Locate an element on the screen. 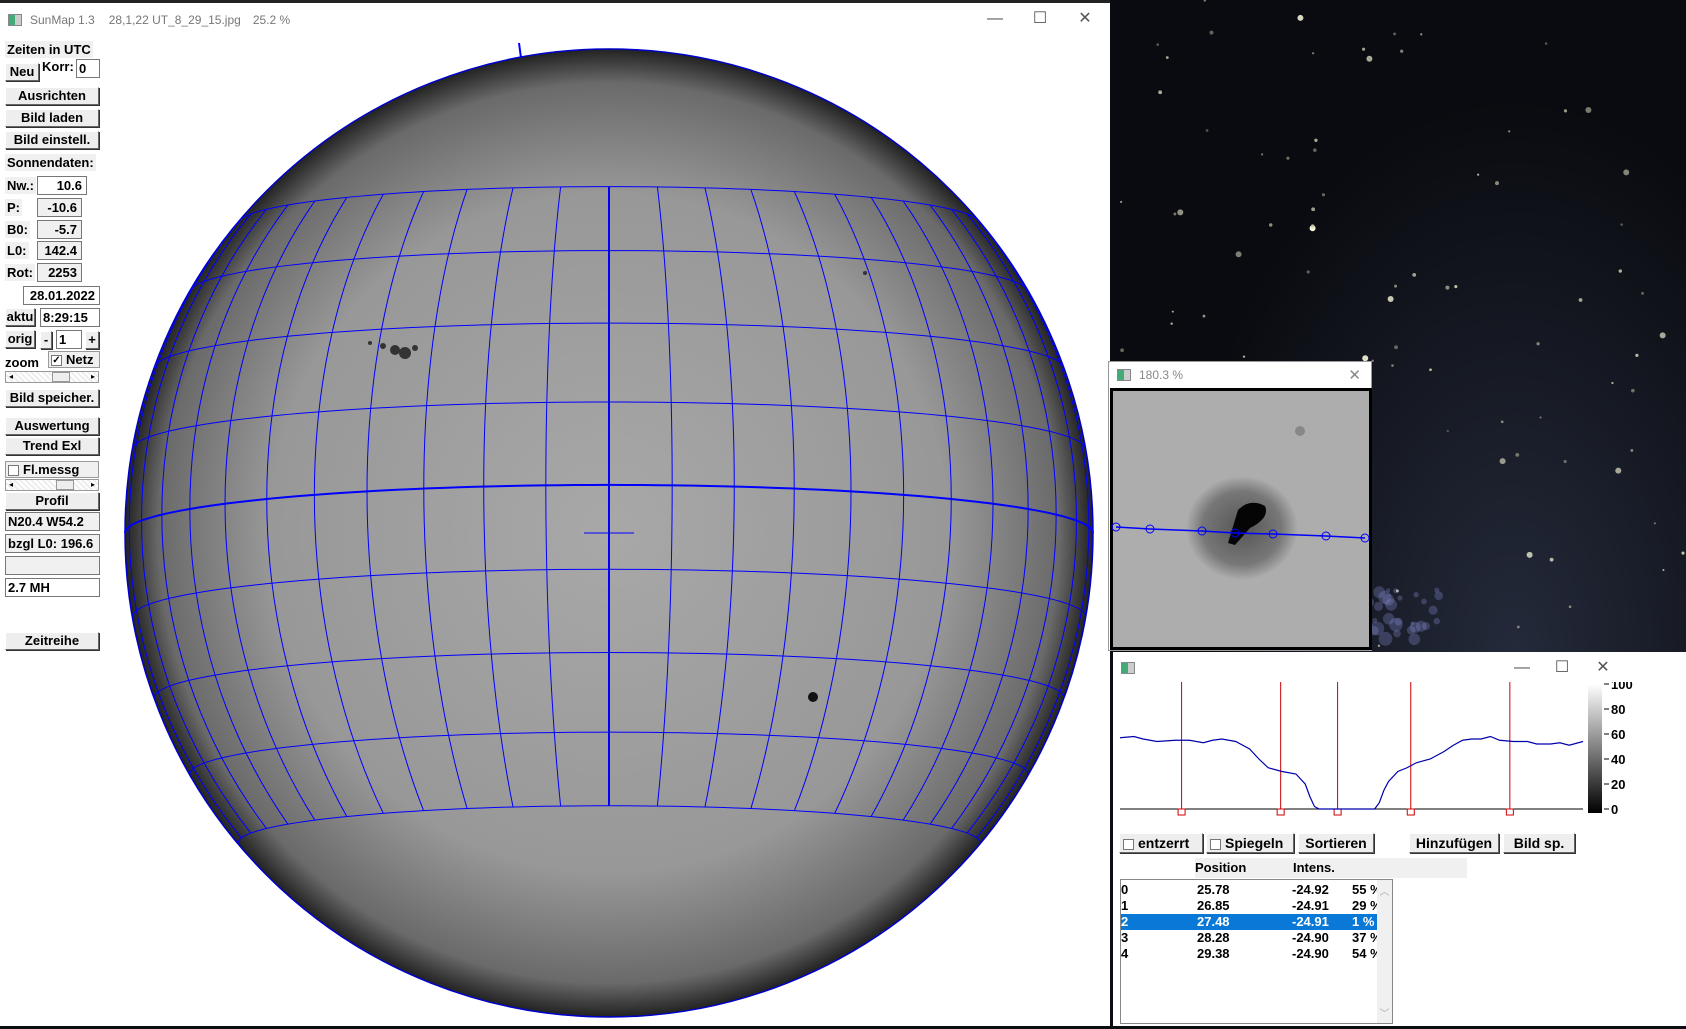  zoom-image is located at coordinates (1241, 519).